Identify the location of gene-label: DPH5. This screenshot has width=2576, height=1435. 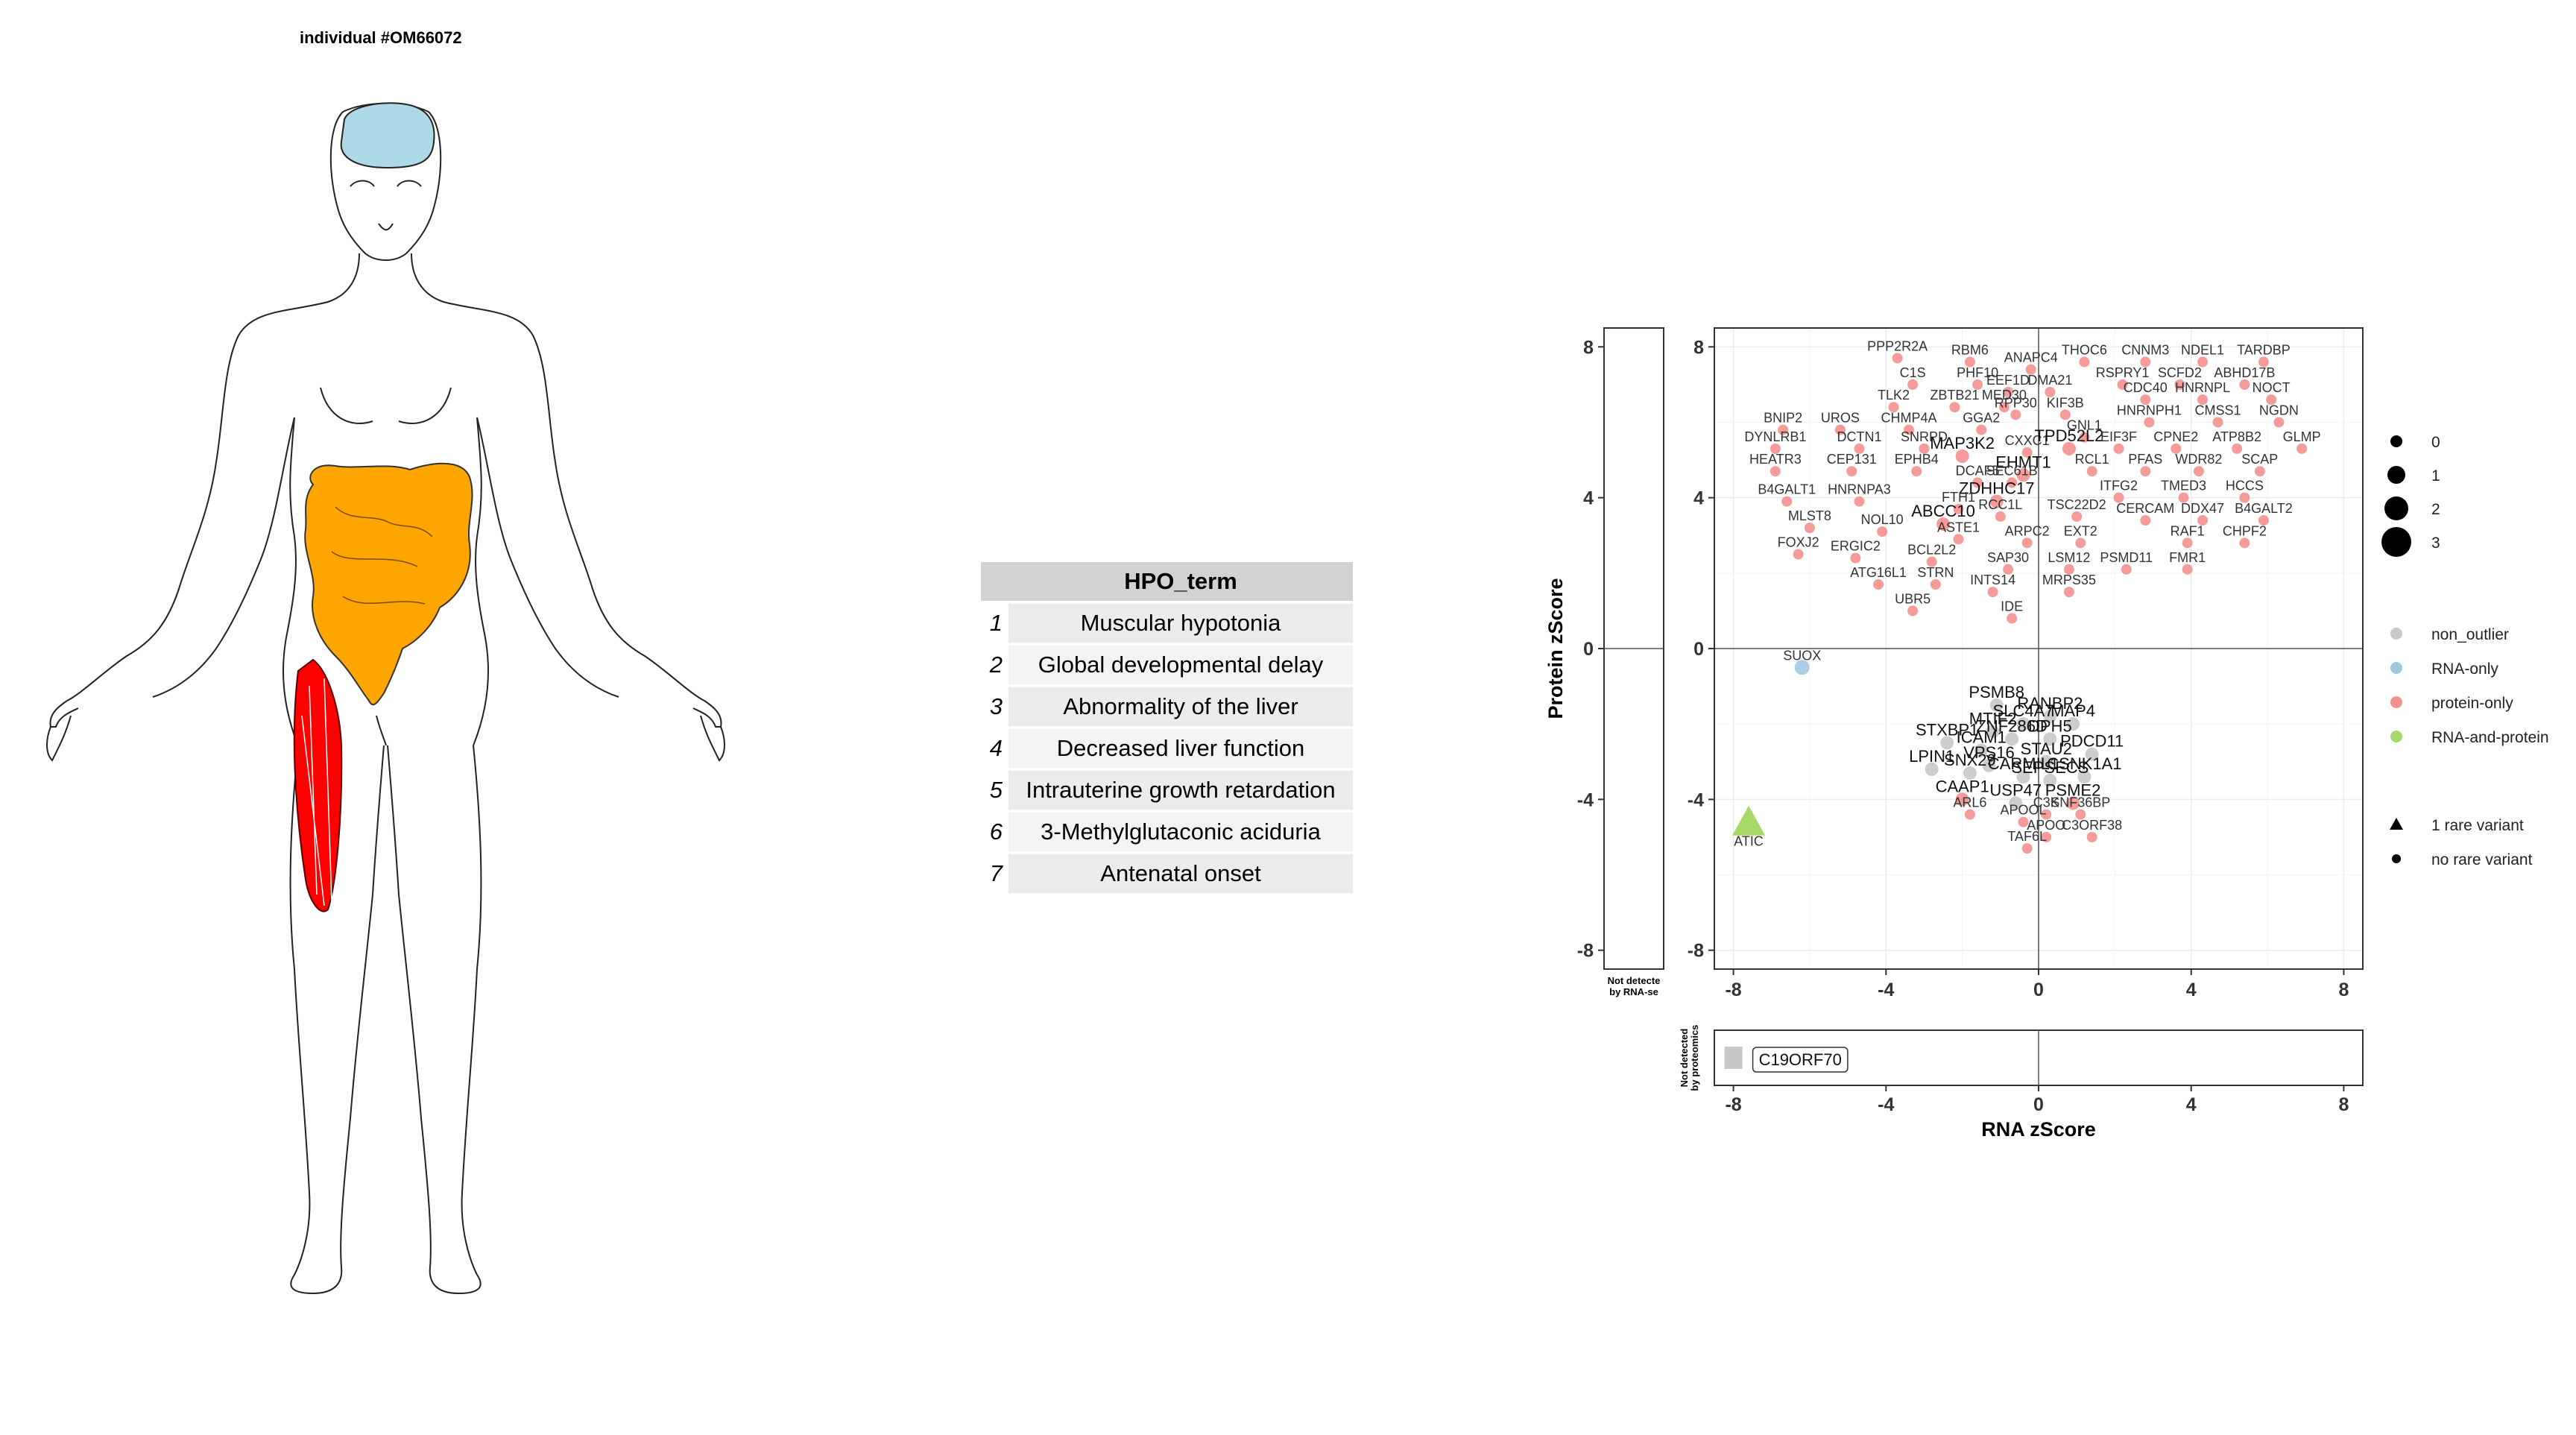
(2050, 725).